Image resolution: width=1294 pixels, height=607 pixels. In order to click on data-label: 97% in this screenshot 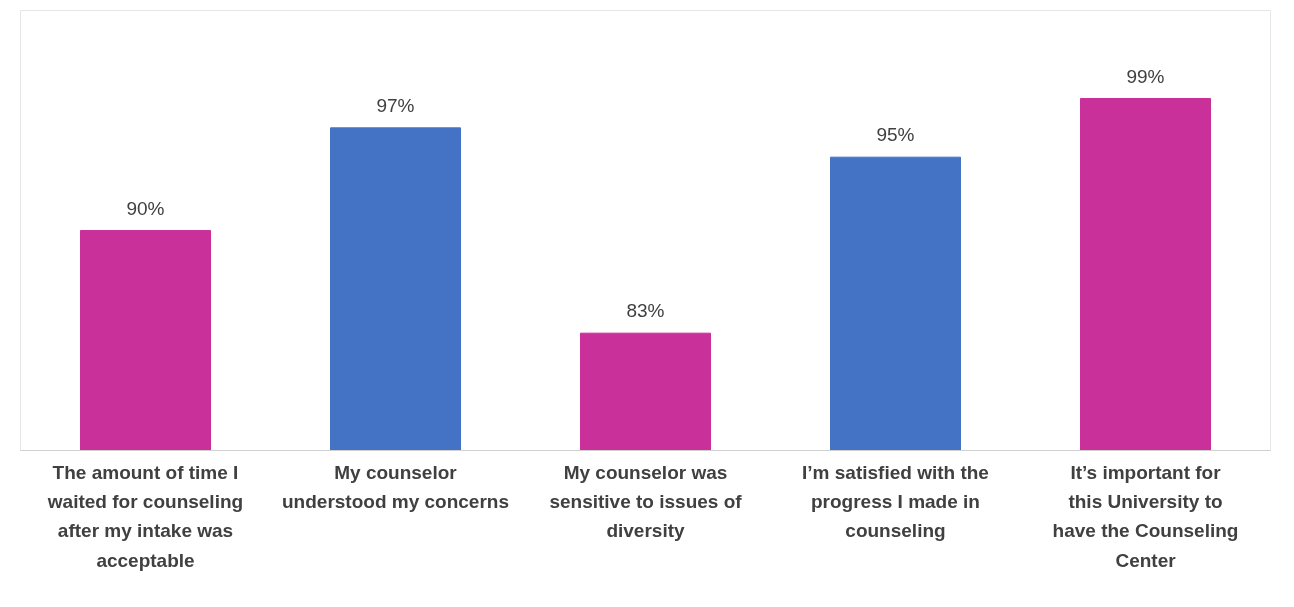, I will do `click(395, 105)`.